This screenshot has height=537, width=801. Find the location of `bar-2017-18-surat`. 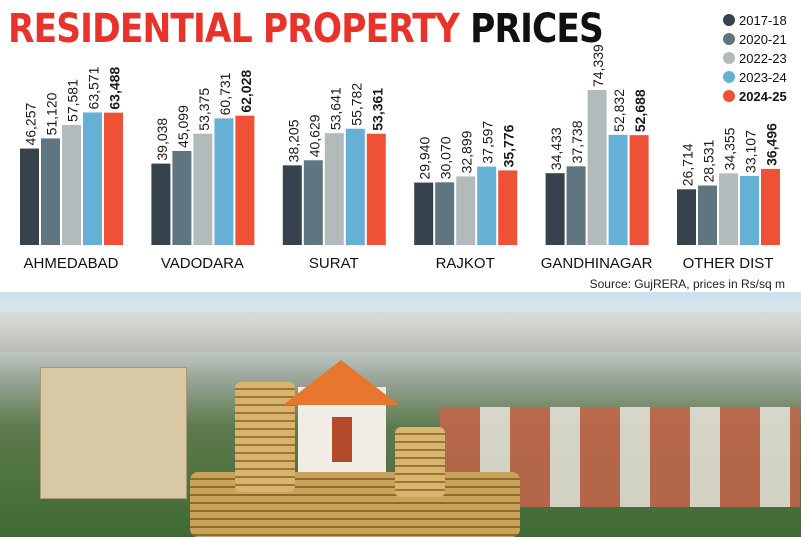

bar-2017-18-surat is located at coordinates (292, 205).